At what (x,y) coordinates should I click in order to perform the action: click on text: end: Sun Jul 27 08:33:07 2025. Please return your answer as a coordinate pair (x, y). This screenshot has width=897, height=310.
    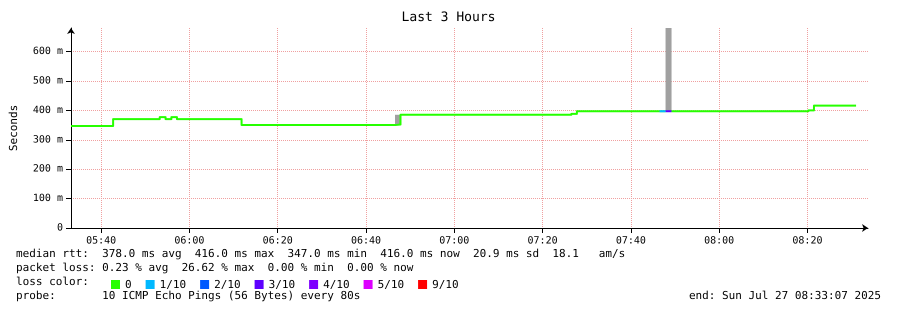
    Looking at the image, I should click on (784, 295).